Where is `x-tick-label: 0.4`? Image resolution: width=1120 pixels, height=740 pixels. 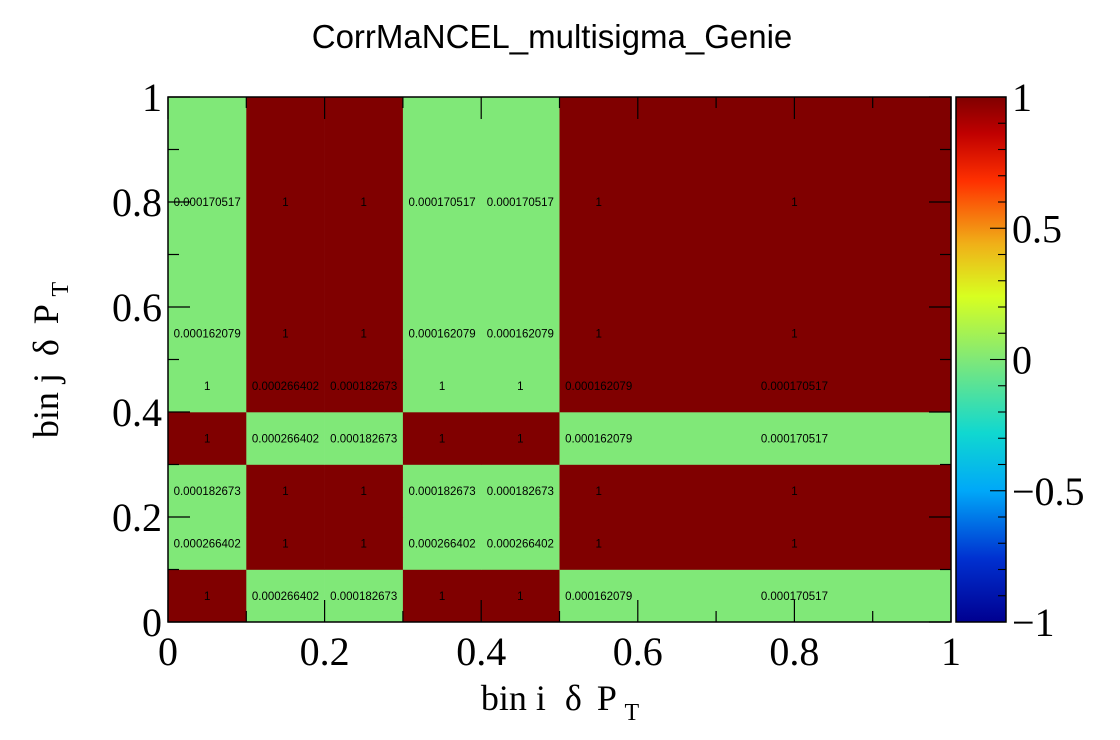 x-tick-label: 0.4 is located at coordinates (481, 651).